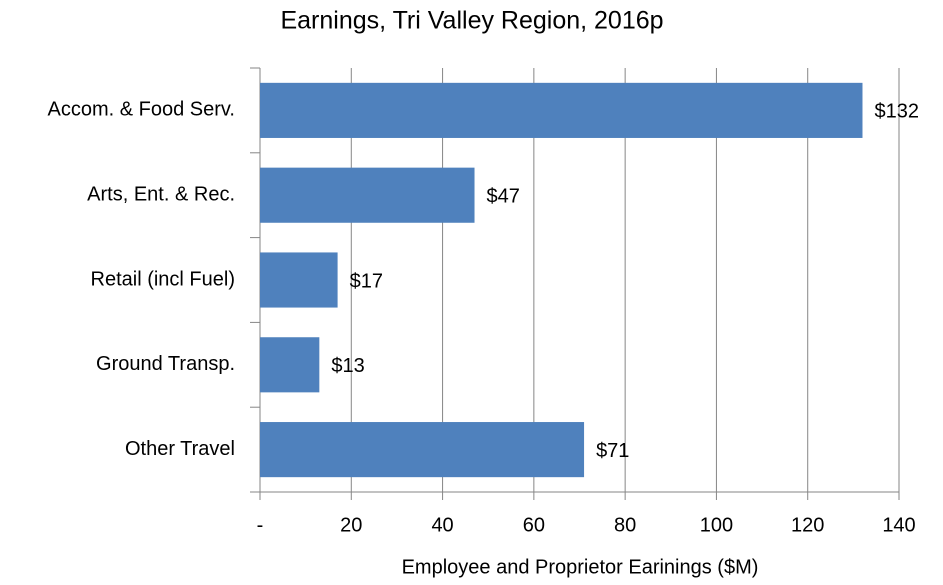  What do you see at coordinates (366, 281) in the screenshot?
I see `data-label: $17` at bounding box center [366, 281].